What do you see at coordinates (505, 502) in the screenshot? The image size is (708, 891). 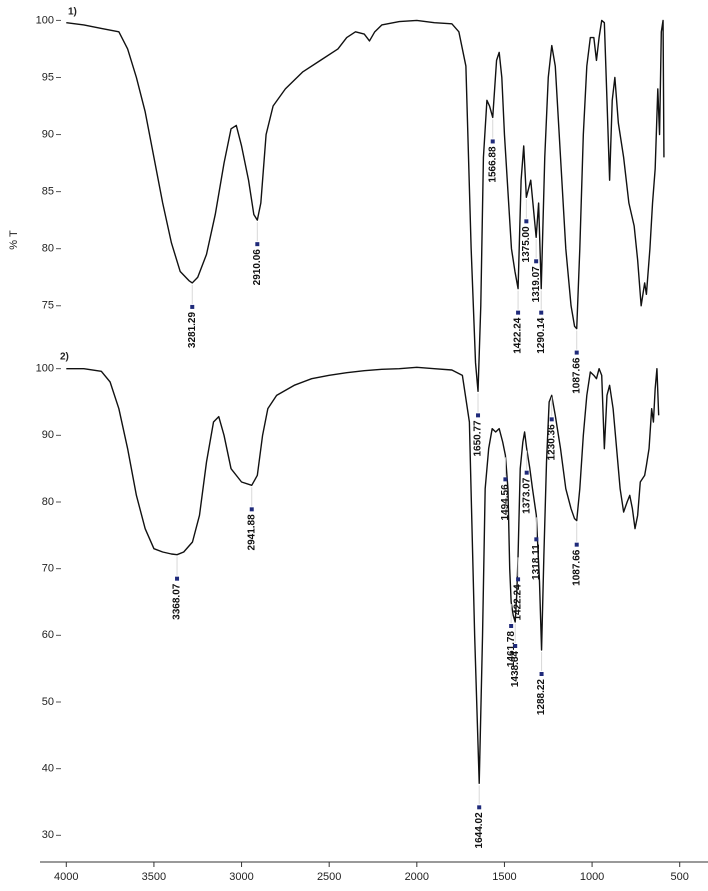 I see `peak-label: 1494.56` at bounding box center [505, 502].